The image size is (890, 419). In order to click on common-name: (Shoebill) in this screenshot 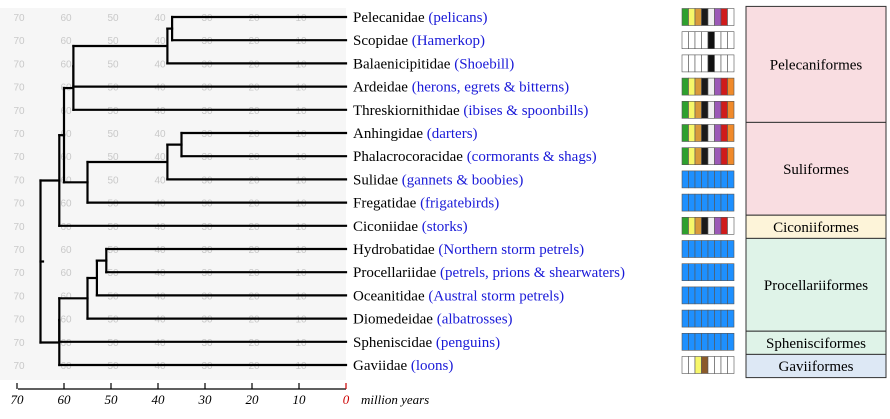, I will do `click(484, 64)`.